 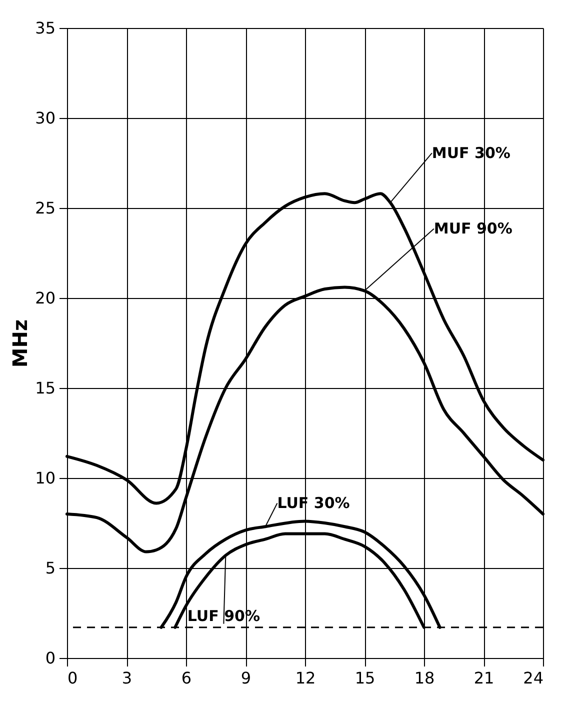 I want to click on y-tick-label: 15, so click(x=45, y=388).